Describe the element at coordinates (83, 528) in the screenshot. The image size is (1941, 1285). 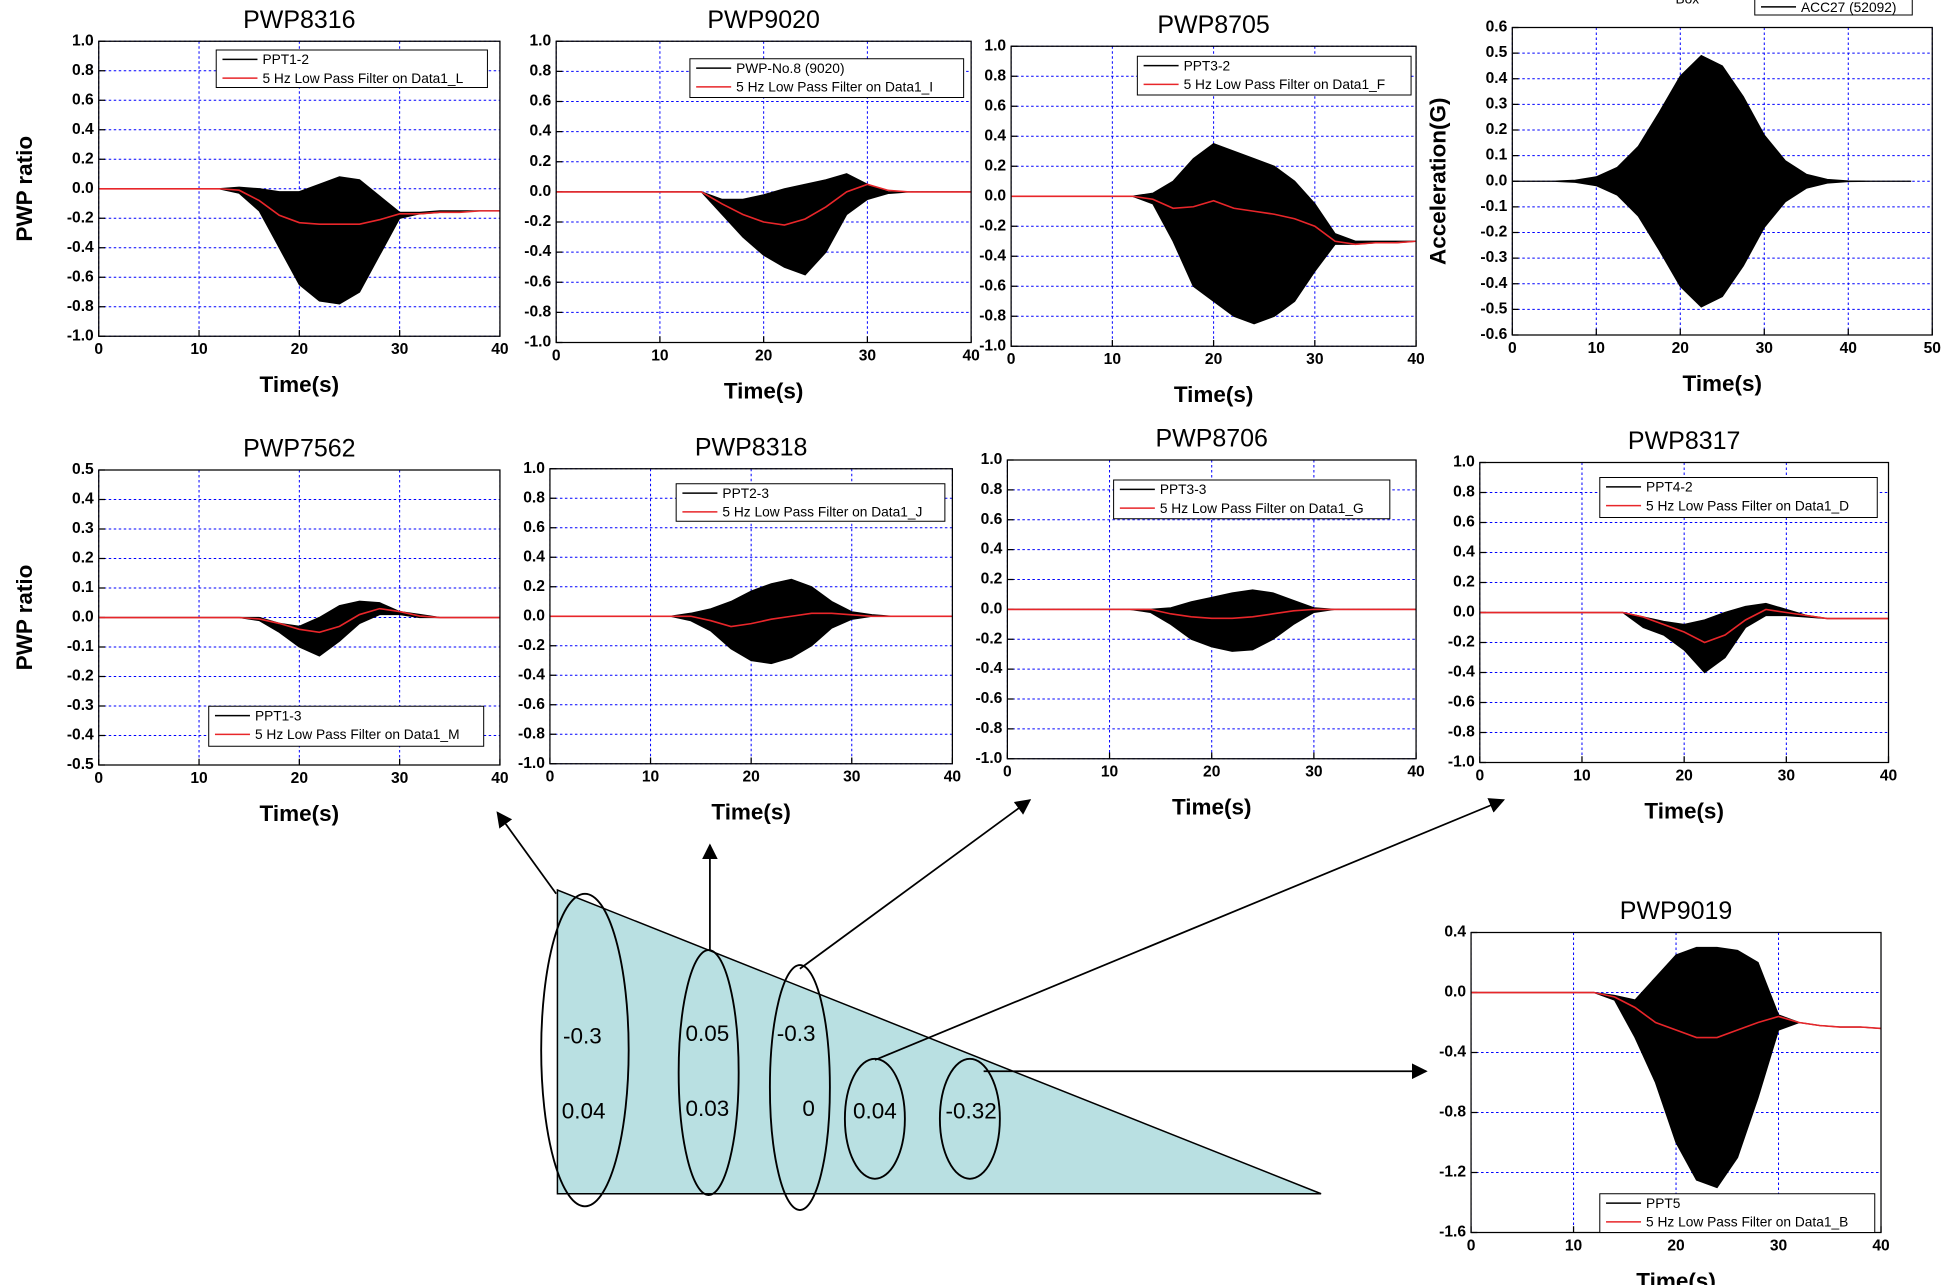
I see `y-tick-label: 0.3` at that location.